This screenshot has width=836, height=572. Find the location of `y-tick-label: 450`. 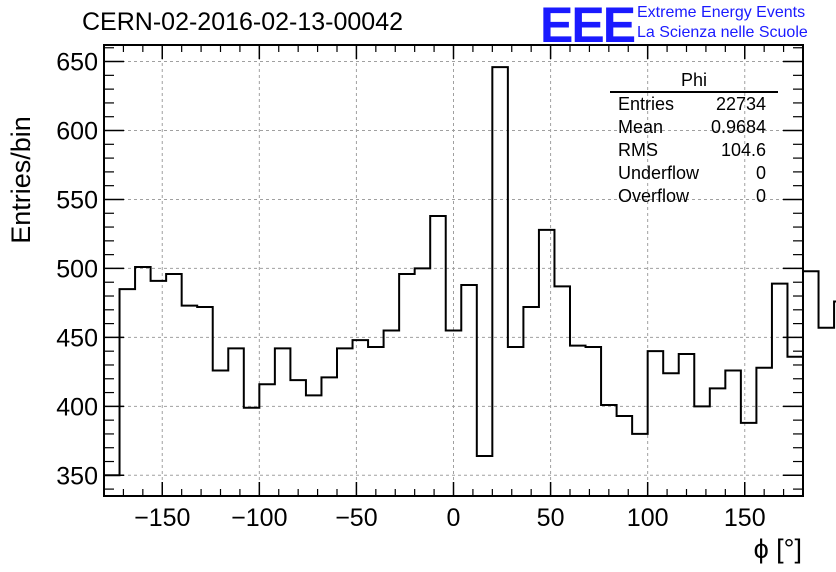

y-tick-label: 450 is located at coordinates (77, 338).